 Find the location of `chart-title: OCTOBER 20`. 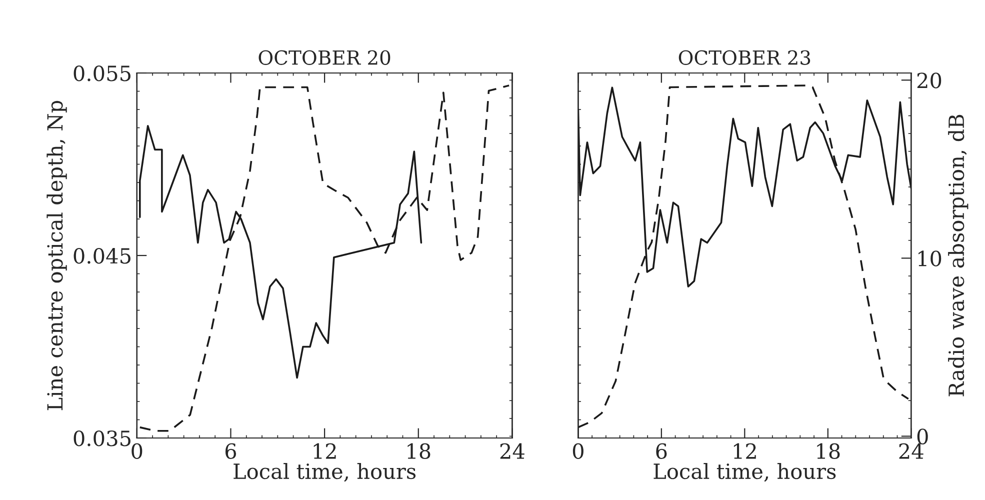

chart-title: OCTOBER 20 is located at coordinates (324, 57).